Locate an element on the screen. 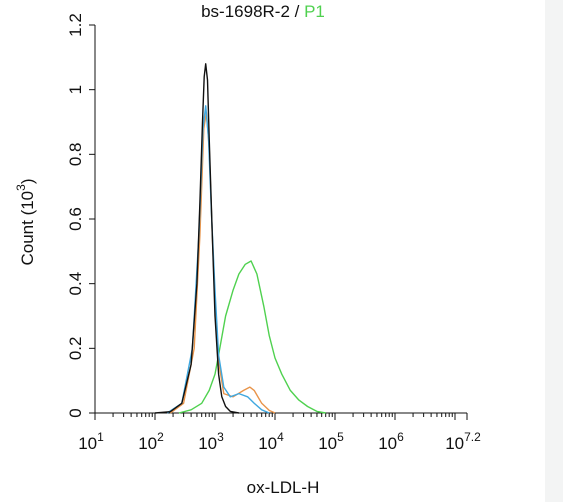 The width and height of the screenshot is (563, 502). y-tick-label: 0 is located at coordinates (75, 412).